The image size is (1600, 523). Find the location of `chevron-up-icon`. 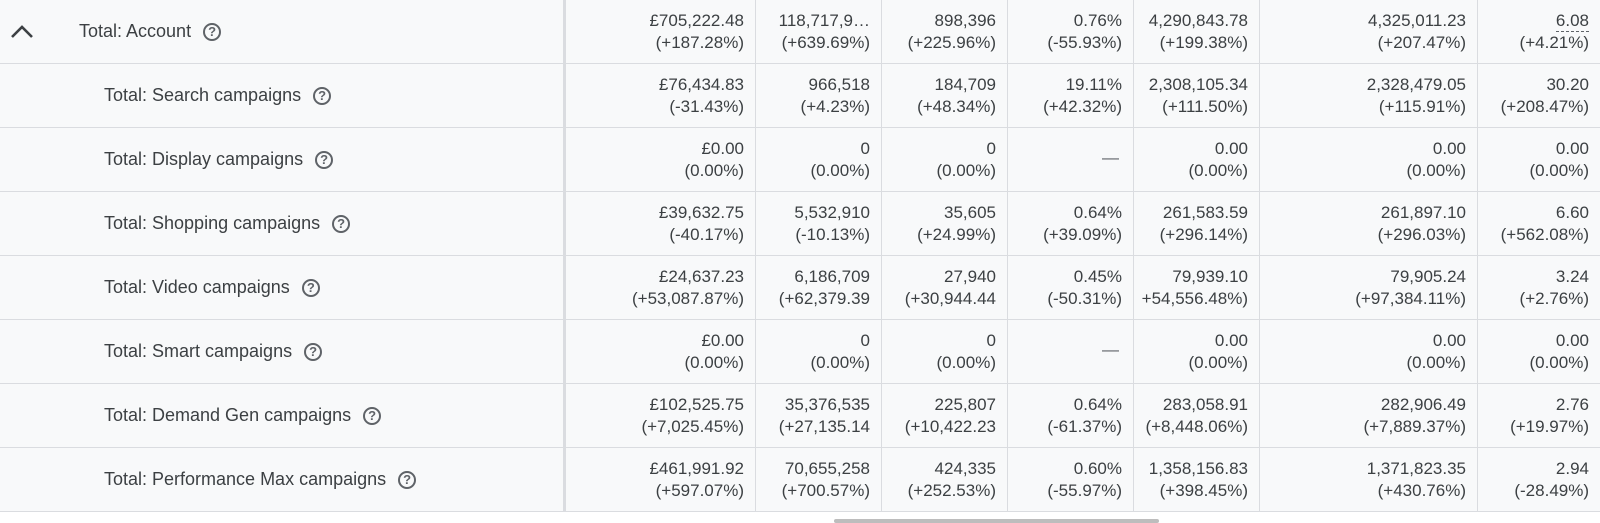

chevron-up-icon is located at coordinates (22, 32).